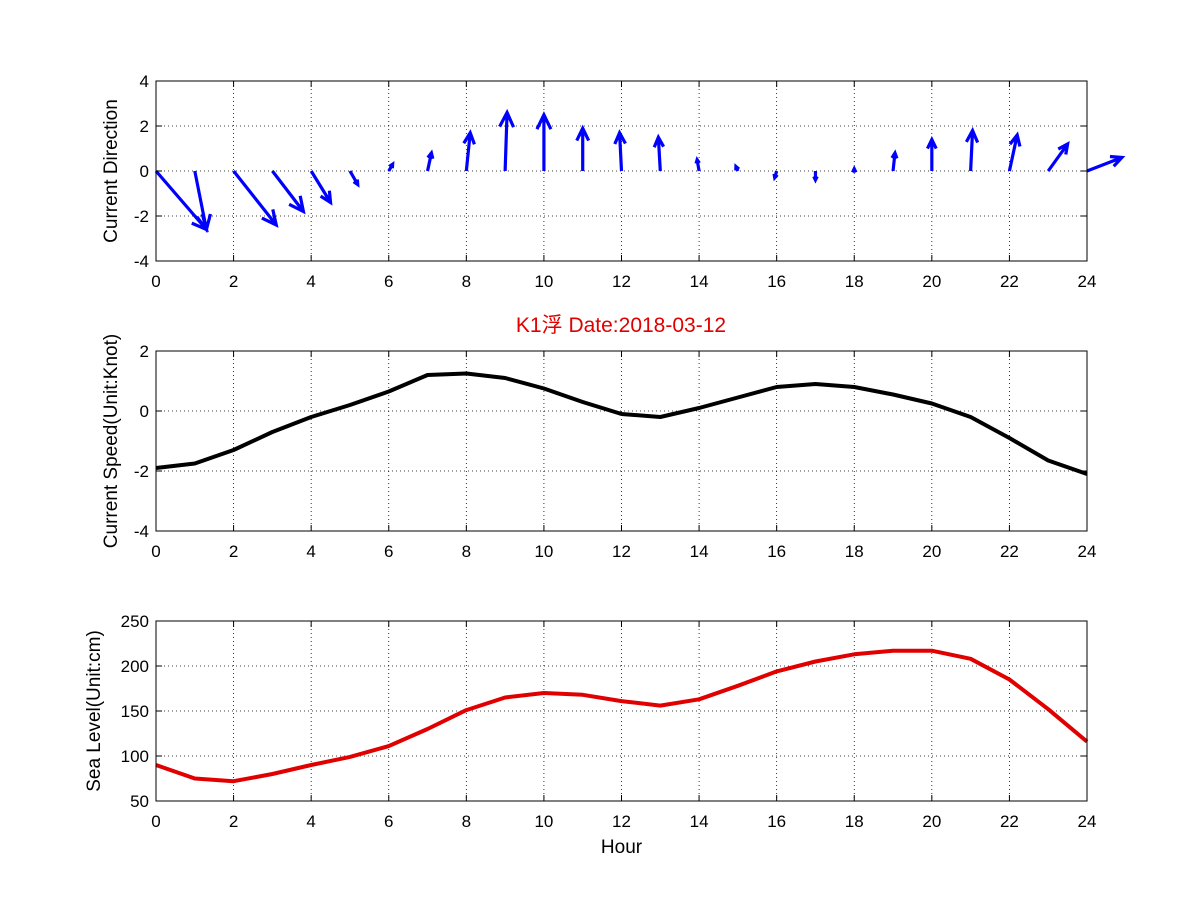 The height and width of the screenshot is (901, 1201). I want to click on y-axis-label: Current Speed(Unit:Knot), so click(111, 441).